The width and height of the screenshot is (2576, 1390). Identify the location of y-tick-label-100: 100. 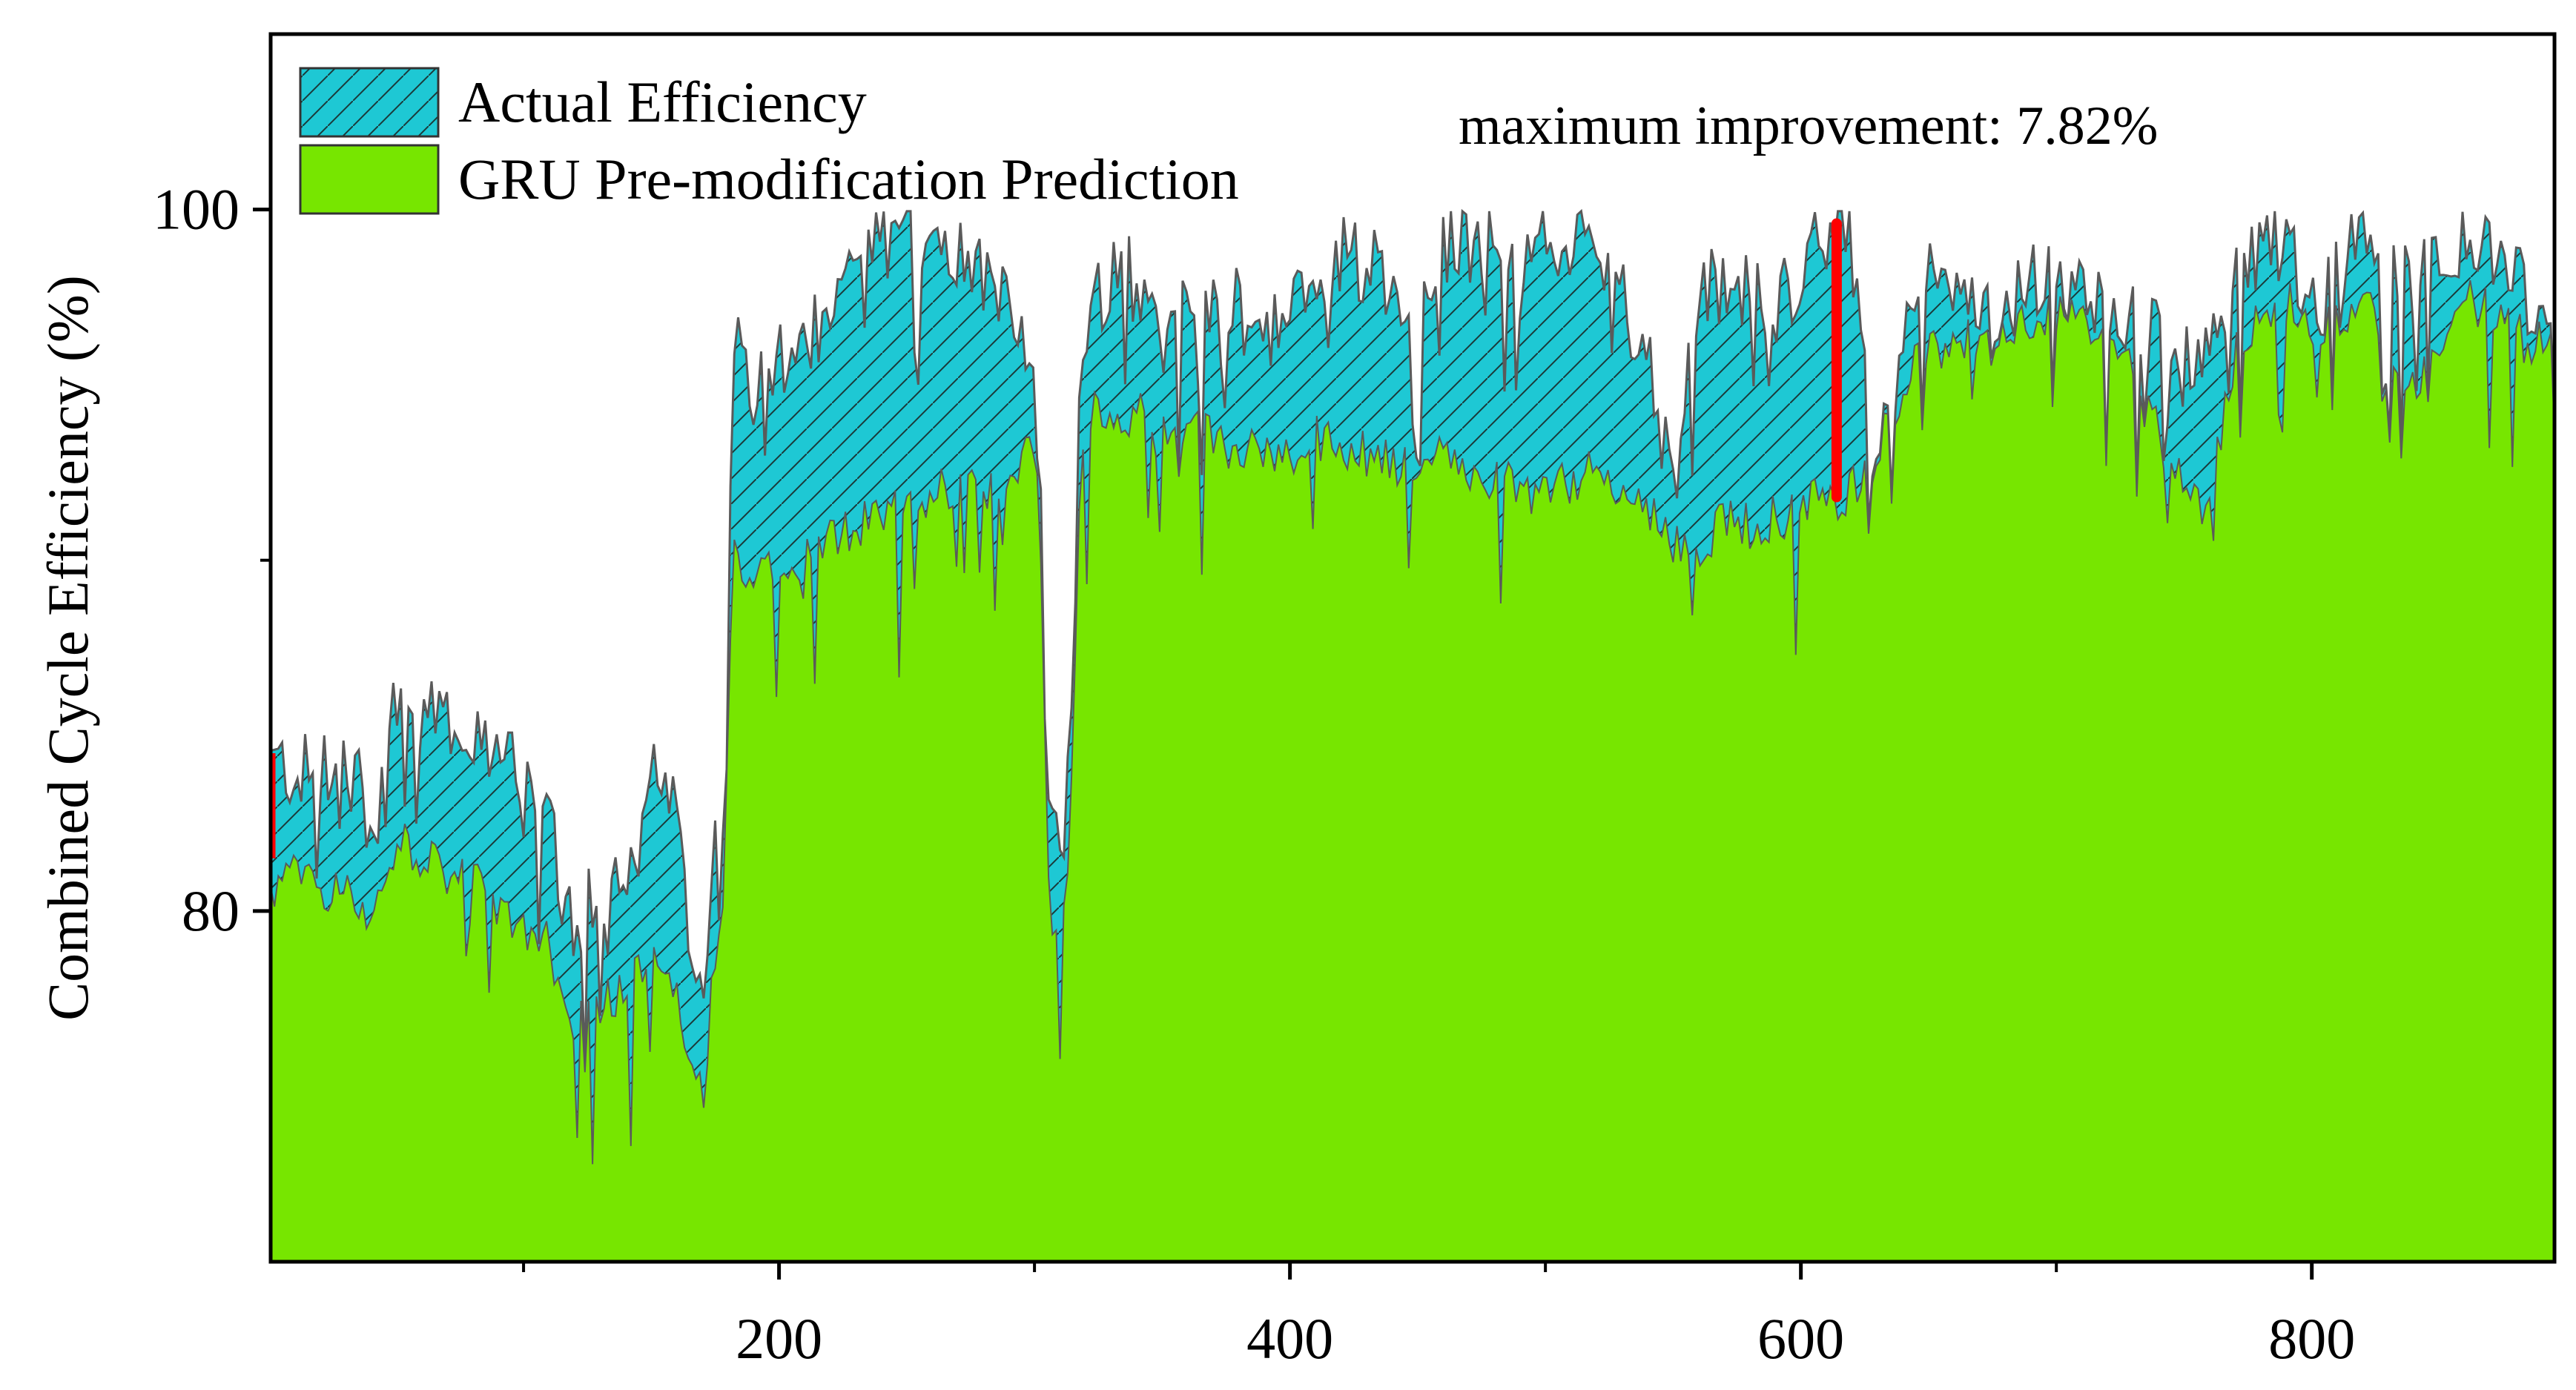
(196, 209).